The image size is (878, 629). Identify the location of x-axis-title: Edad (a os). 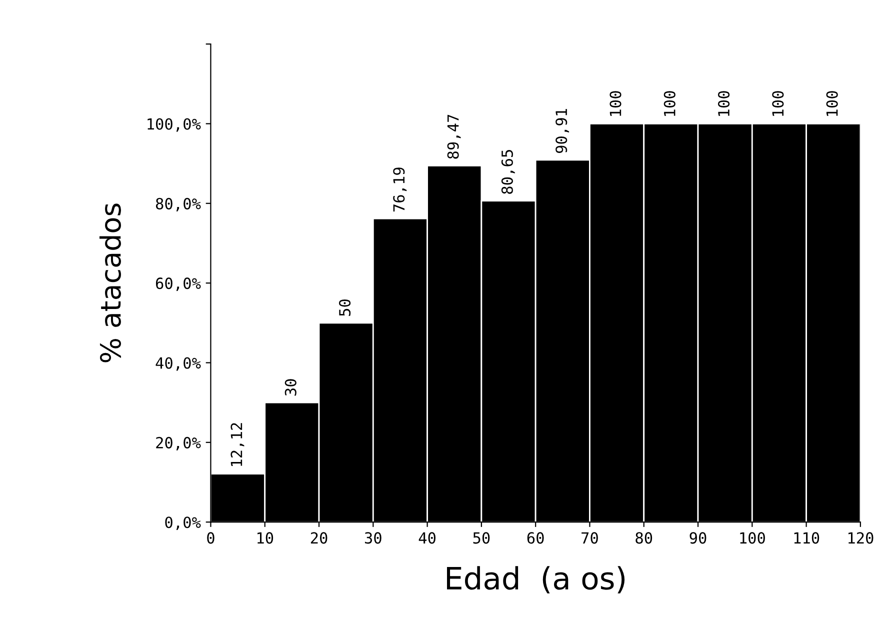
(536, 580).